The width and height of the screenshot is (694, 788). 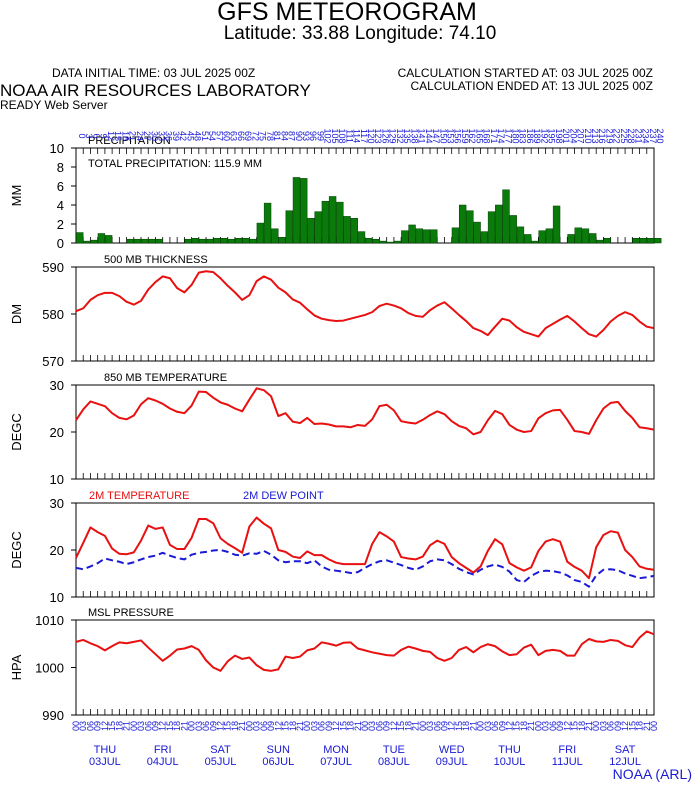 I want to click on top-axis-label: 126, so click(x=385, y=135).